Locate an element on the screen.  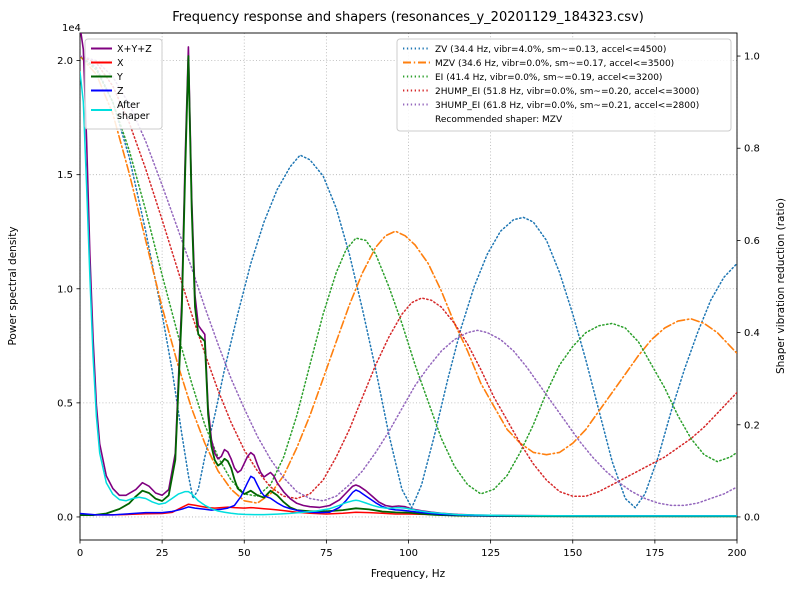
x-tick-label: 75 is located at coordinates (326, 553).